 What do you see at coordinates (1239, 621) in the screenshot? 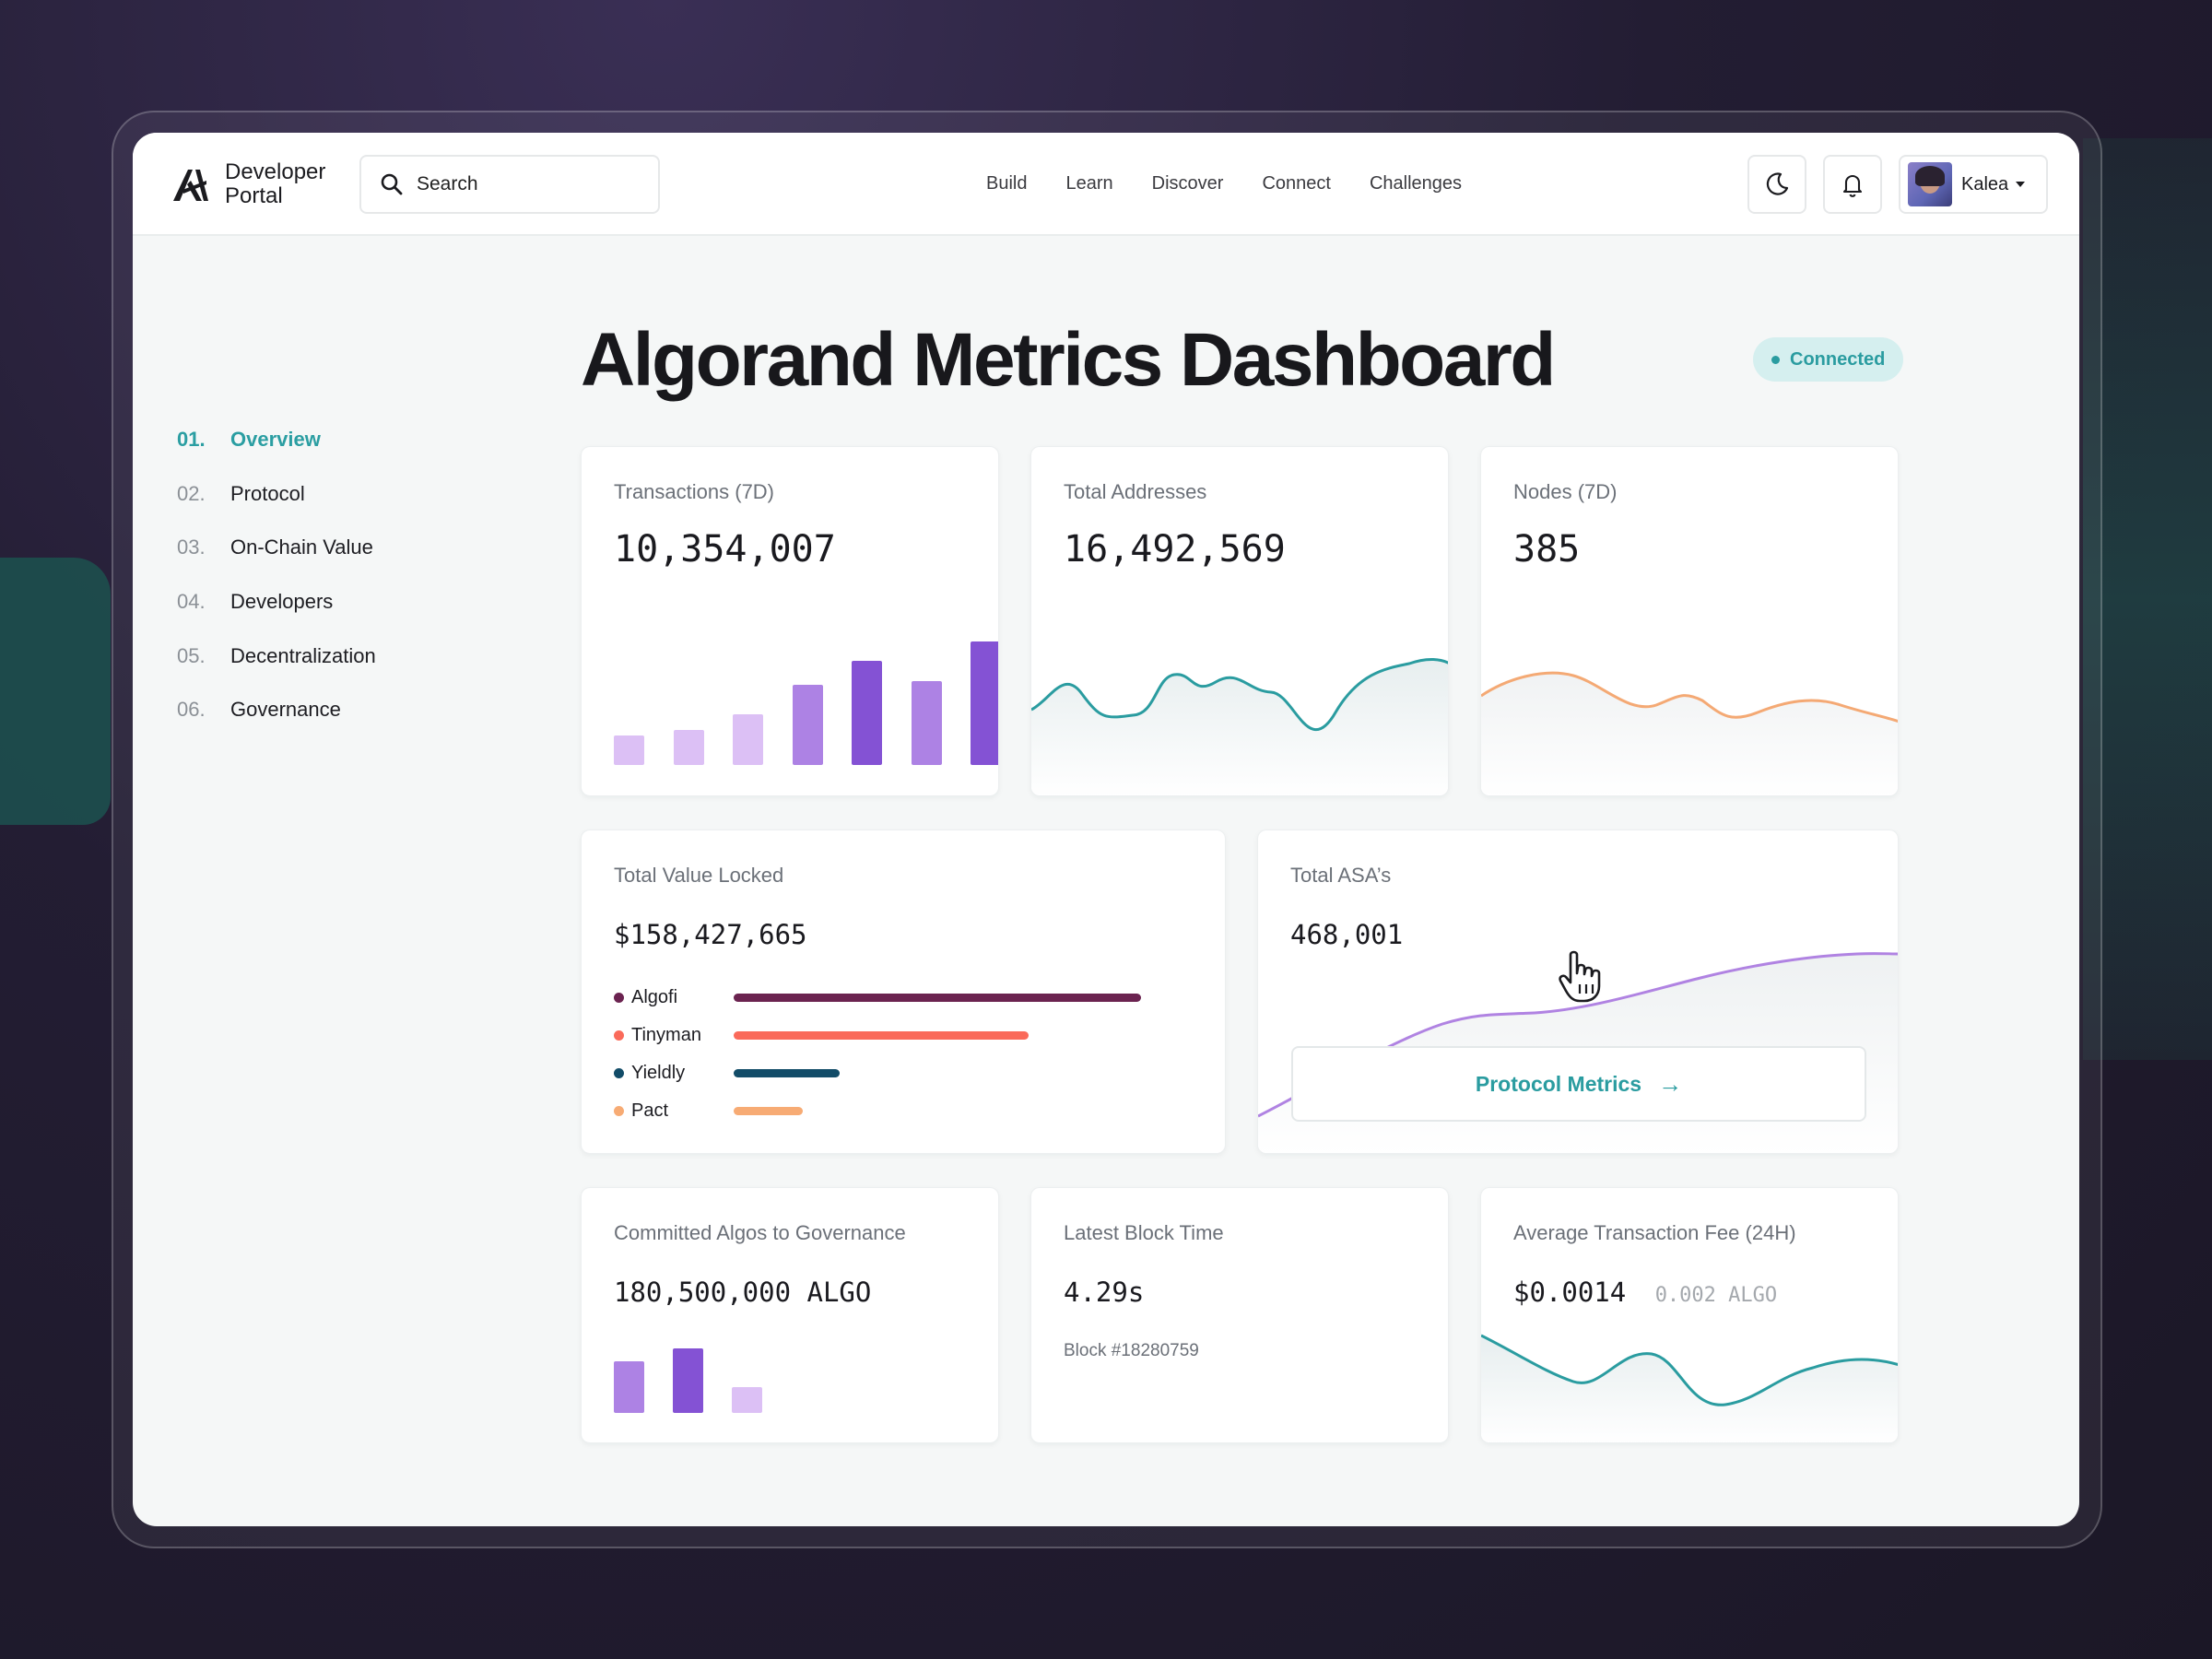
I see `total-addresses-card: Total Addresses 16,492,569` at bounding box center [1239, 621].